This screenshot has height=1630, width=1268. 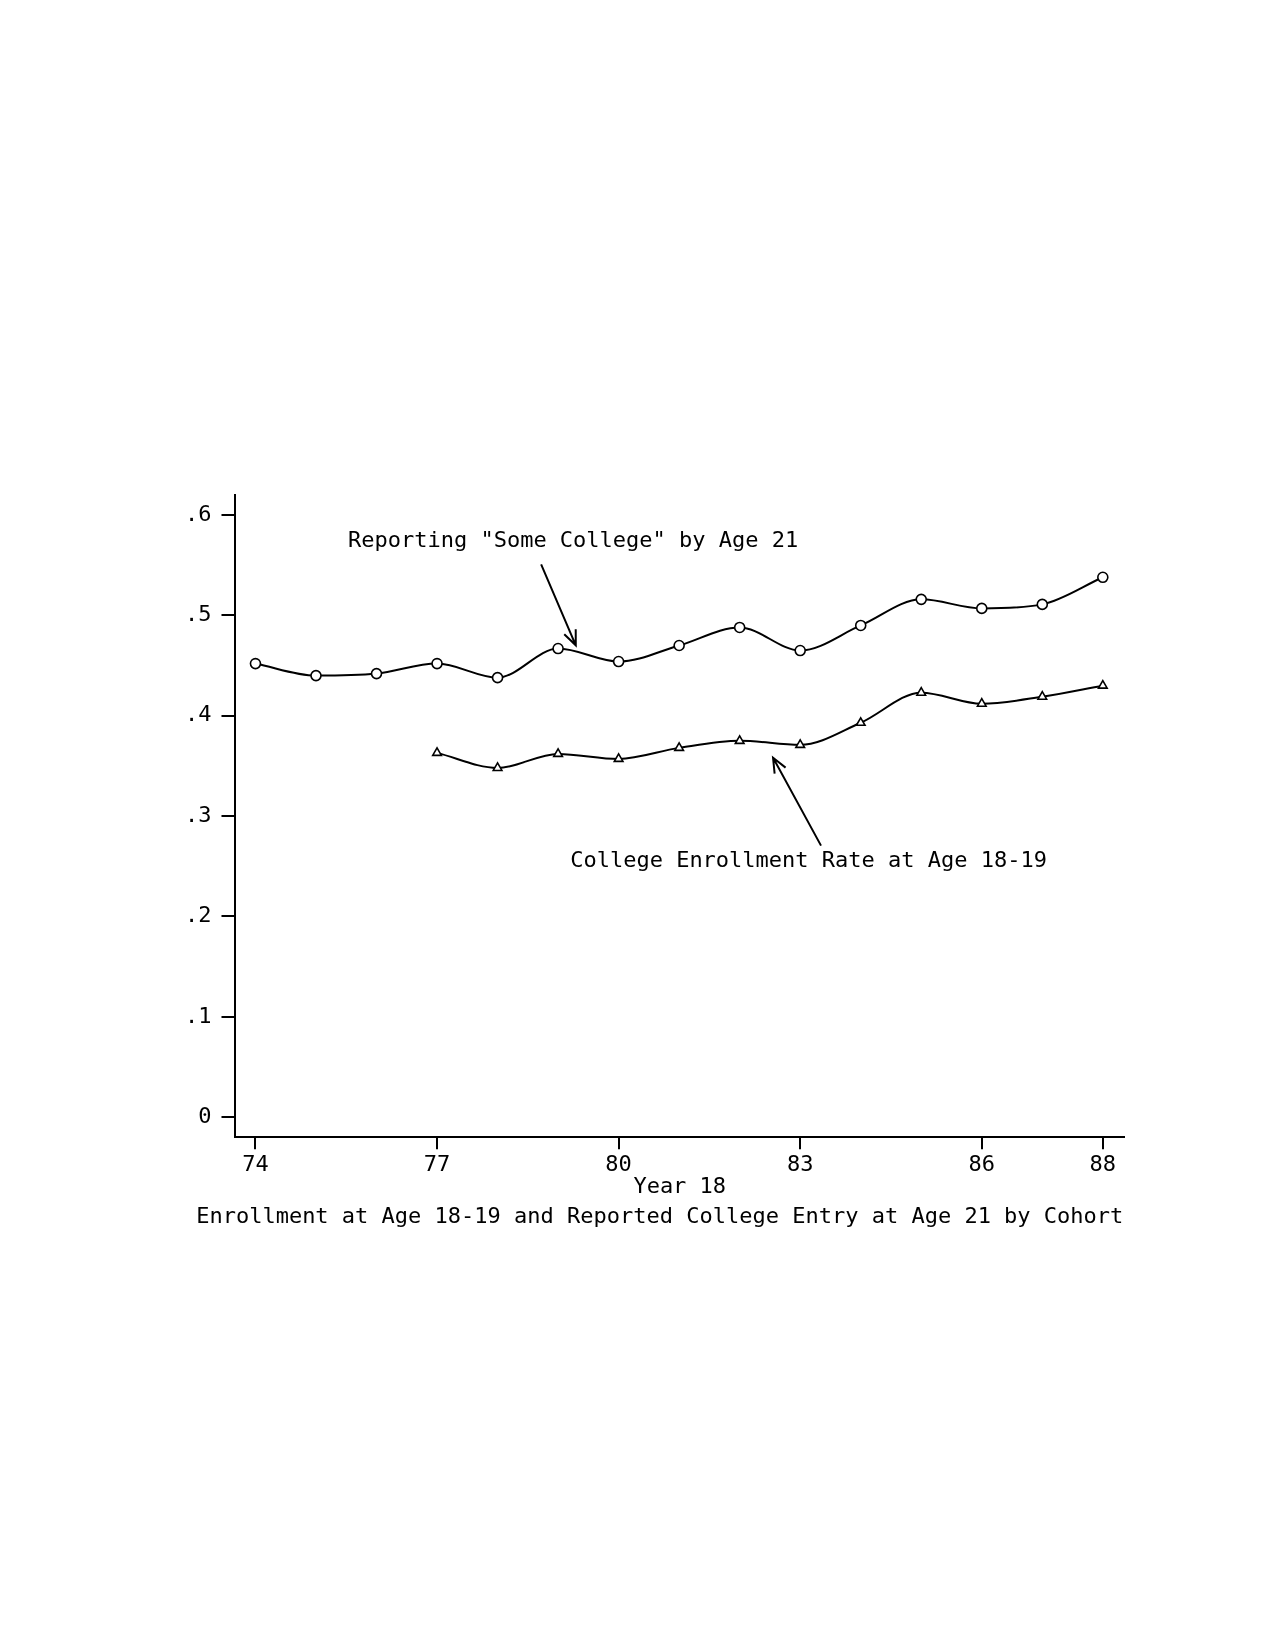 I want to click on text: Reporting "Some College" by Age 21, so click(x=573, y=539).